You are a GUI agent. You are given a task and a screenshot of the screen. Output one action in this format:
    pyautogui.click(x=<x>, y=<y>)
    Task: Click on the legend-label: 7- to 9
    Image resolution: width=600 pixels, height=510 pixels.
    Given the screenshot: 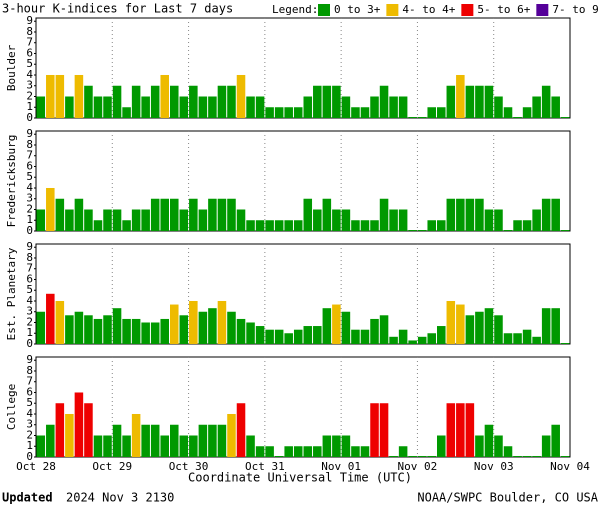 What is the action you would take?
    pyautogui.click(x=575, y=9)
    